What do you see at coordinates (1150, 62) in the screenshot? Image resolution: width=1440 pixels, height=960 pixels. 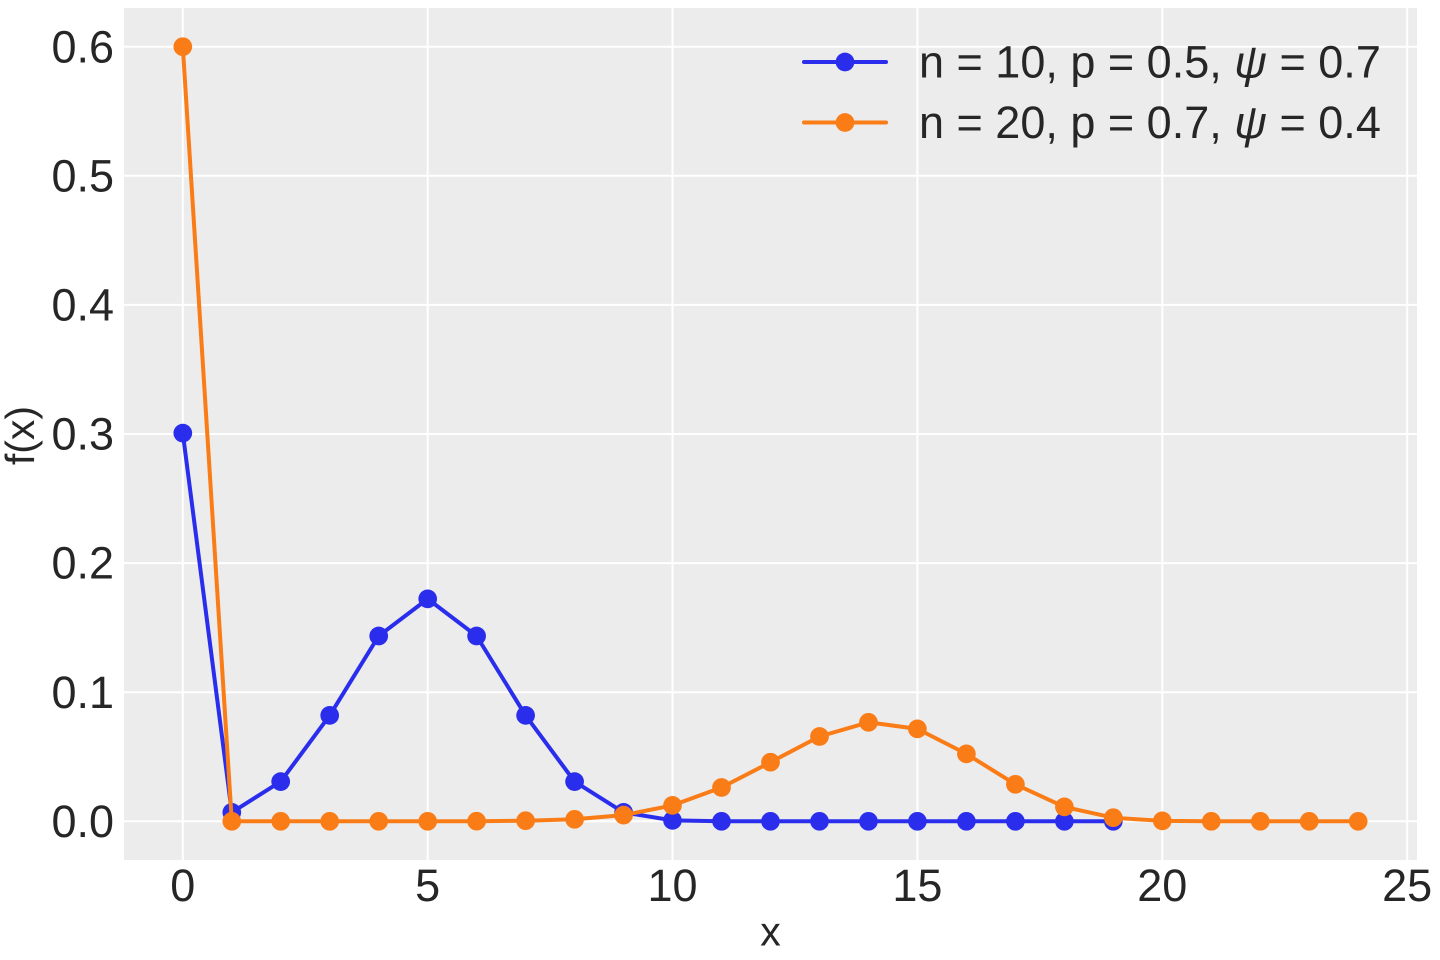 I see `svg-text: n = 10, p = 0.5, ψ = 0.7` at bounding box center [1150, 62].